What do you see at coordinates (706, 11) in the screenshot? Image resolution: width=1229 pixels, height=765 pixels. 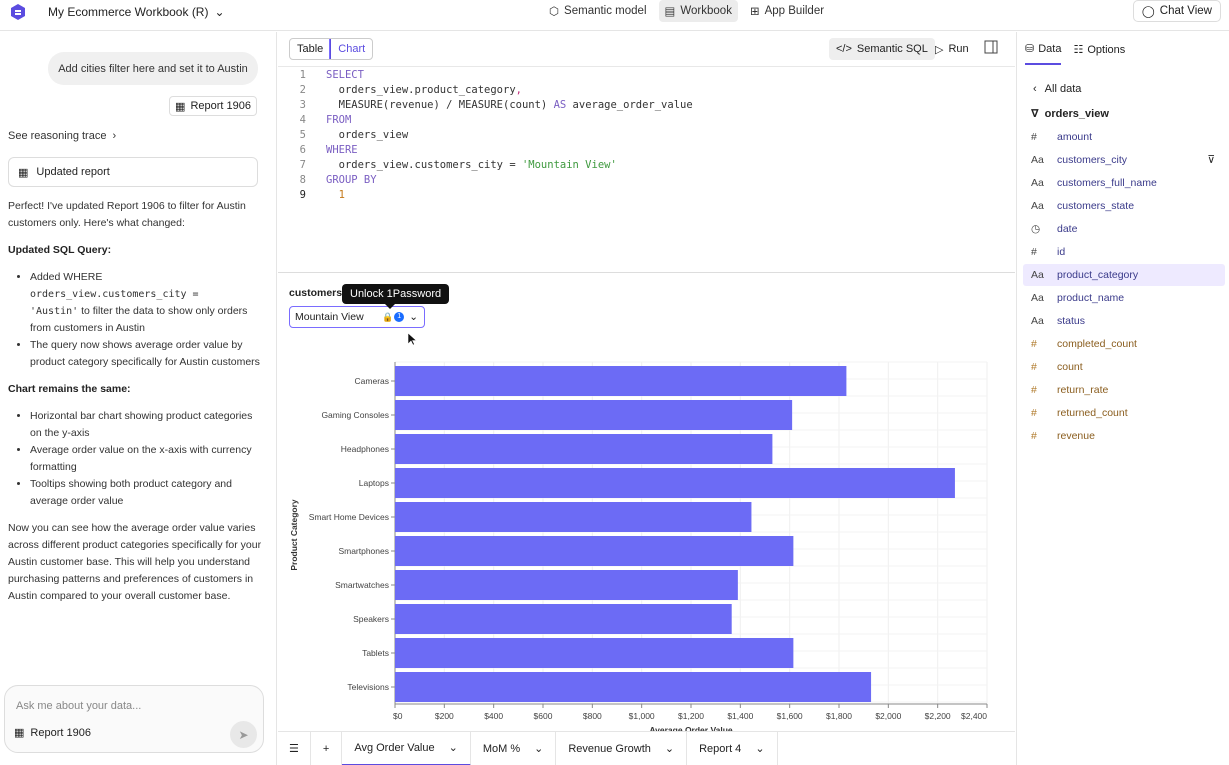 I see `nav-label: Workbook` at bounding box center [706, 11].